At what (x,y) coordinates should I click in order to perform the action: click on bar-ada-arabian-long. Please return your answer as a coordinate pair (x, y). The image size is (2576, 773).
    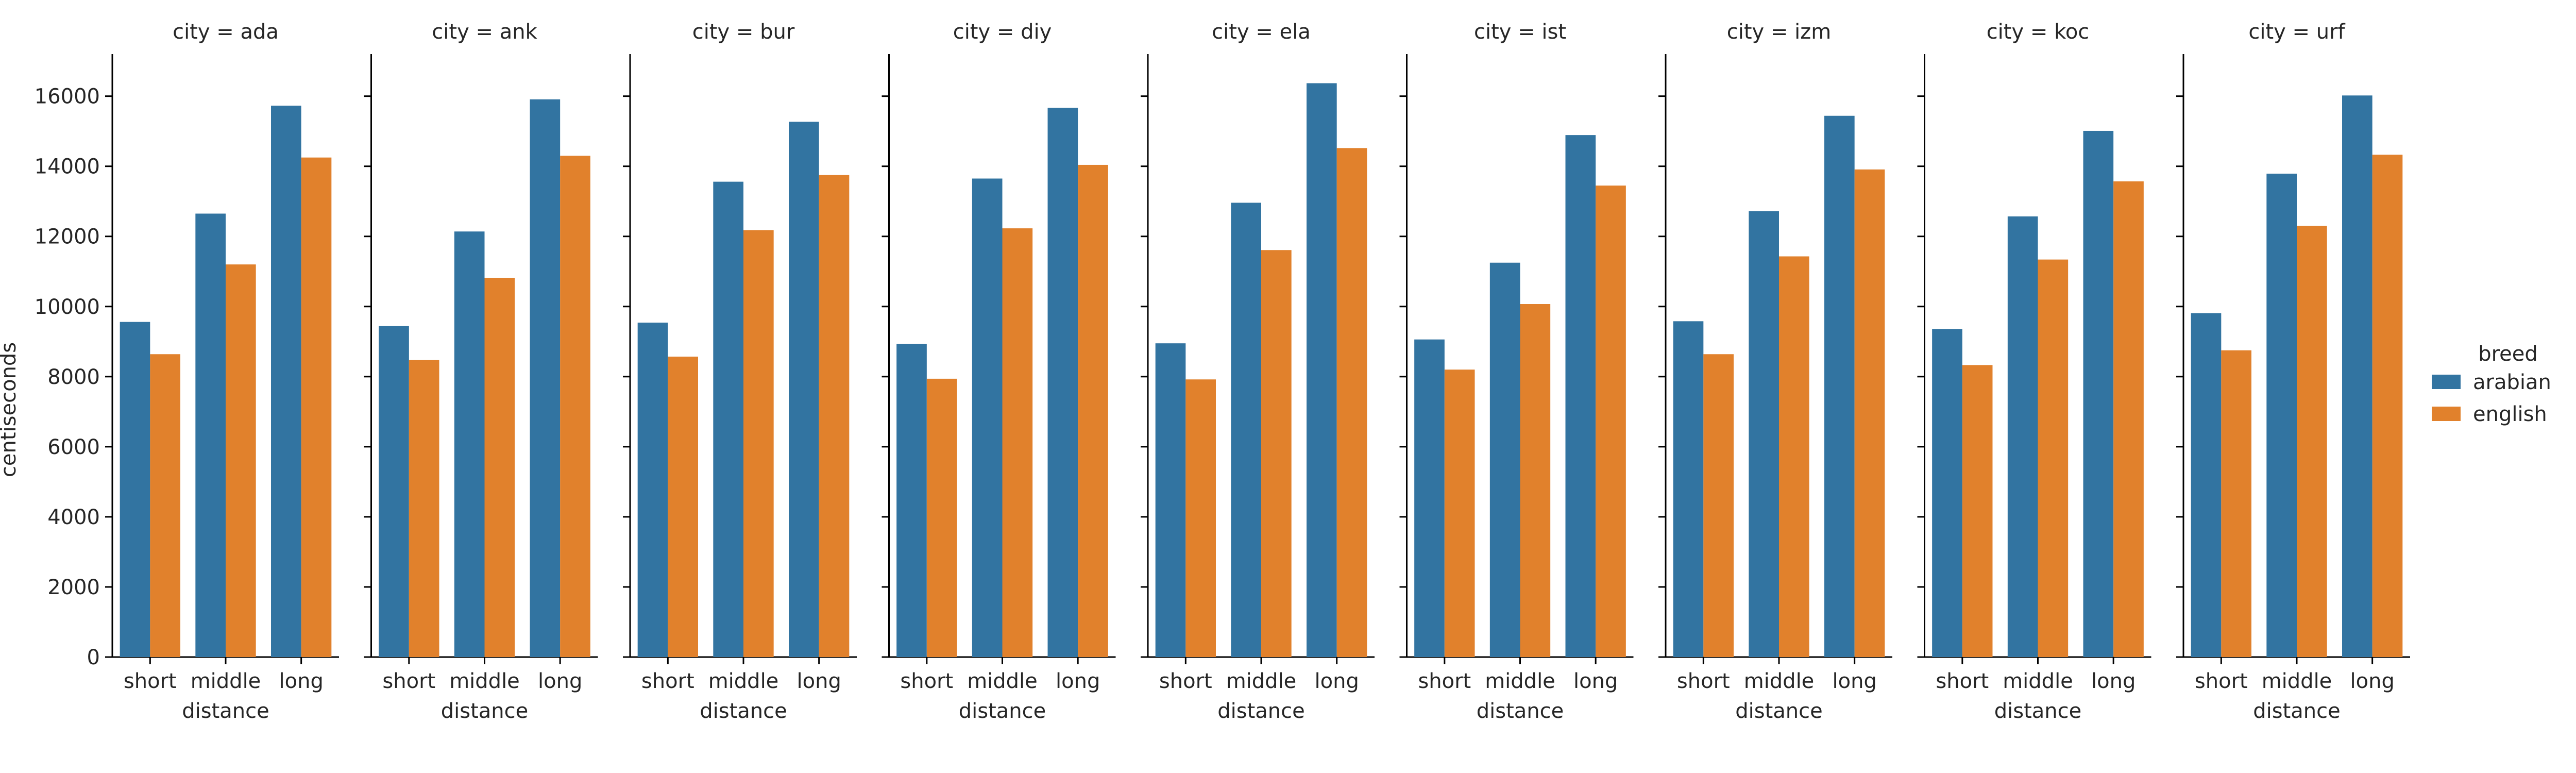
    Looking at the image, I should click on (286, 381).